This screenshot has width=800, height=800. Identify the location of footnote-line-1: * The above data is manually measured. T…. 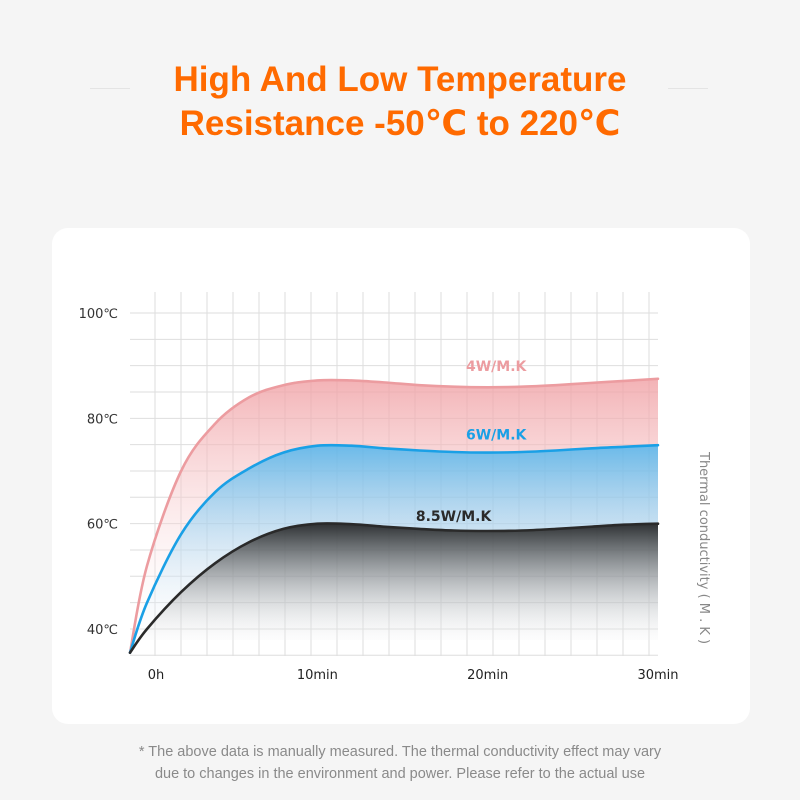
(400, 752).